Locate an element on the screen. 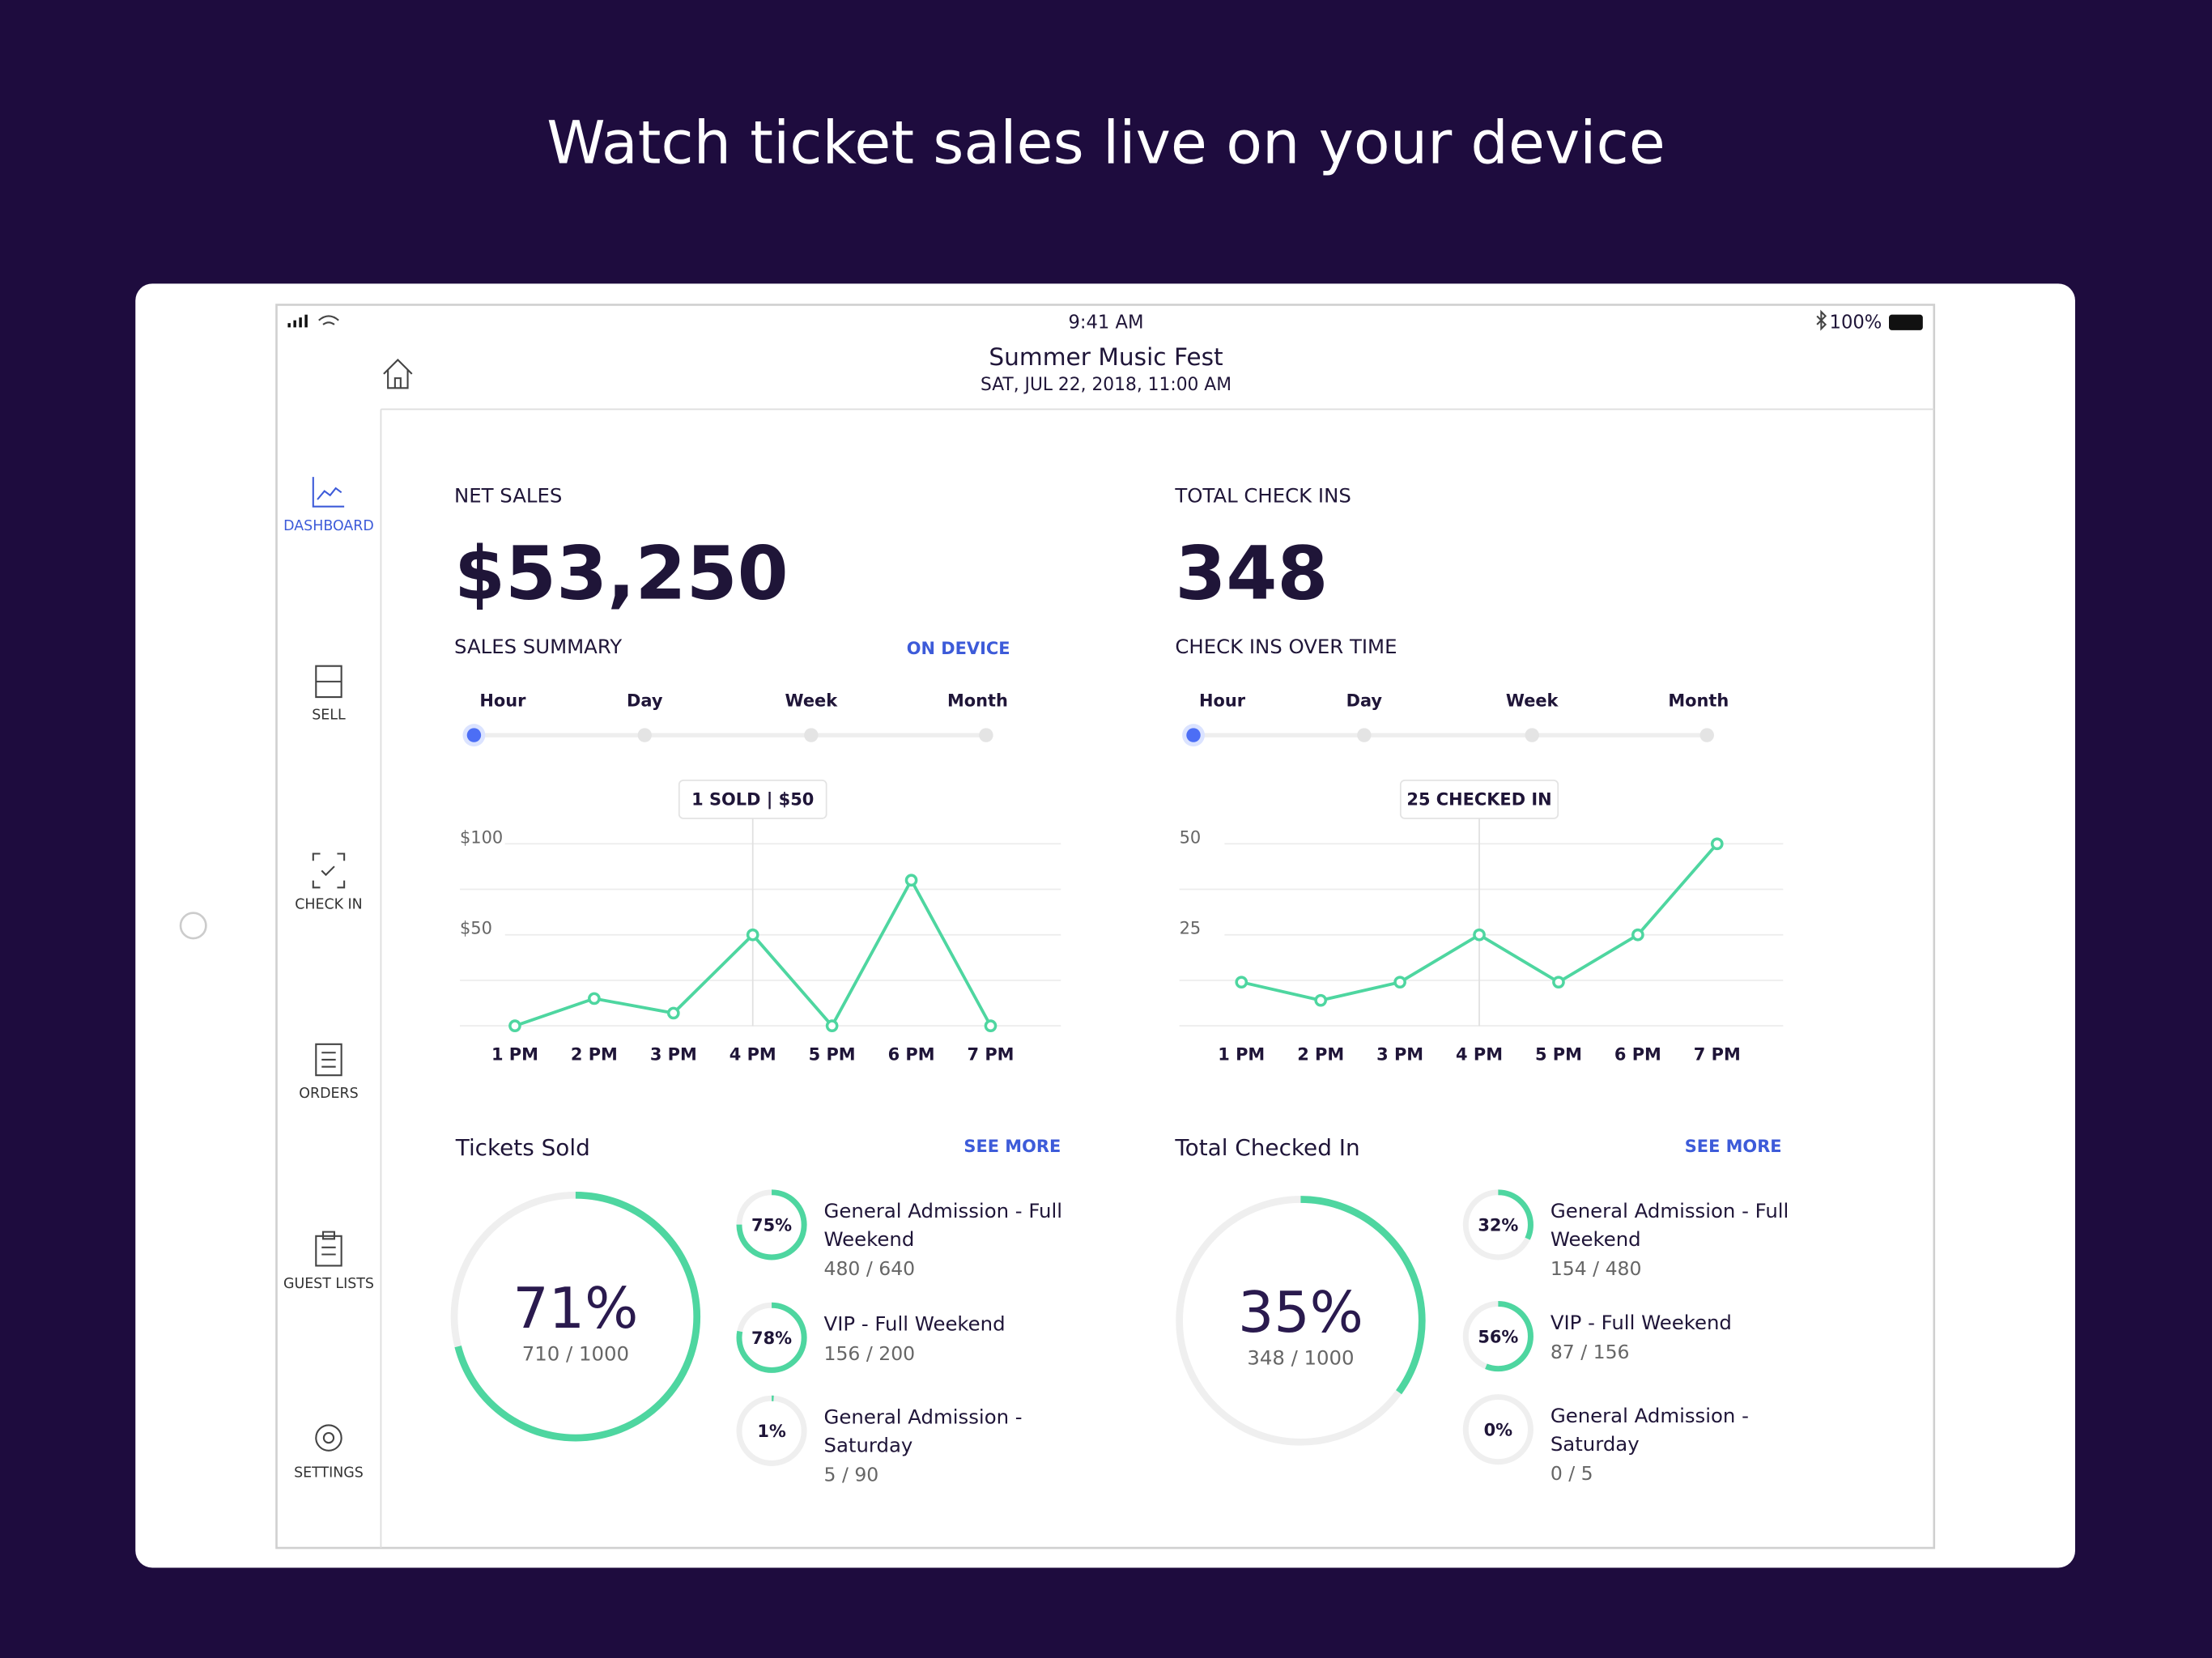 This screenshot has width=2212, height=1658. donut-percent: 35% is located at coordinates (1301, 1313).